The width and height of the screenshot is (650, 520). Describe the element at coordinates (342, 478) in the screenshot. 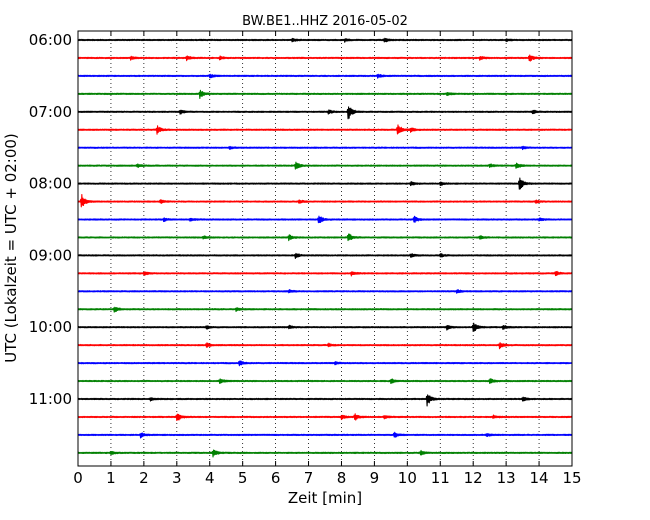

I see `x-tick-label: 8` at that location.